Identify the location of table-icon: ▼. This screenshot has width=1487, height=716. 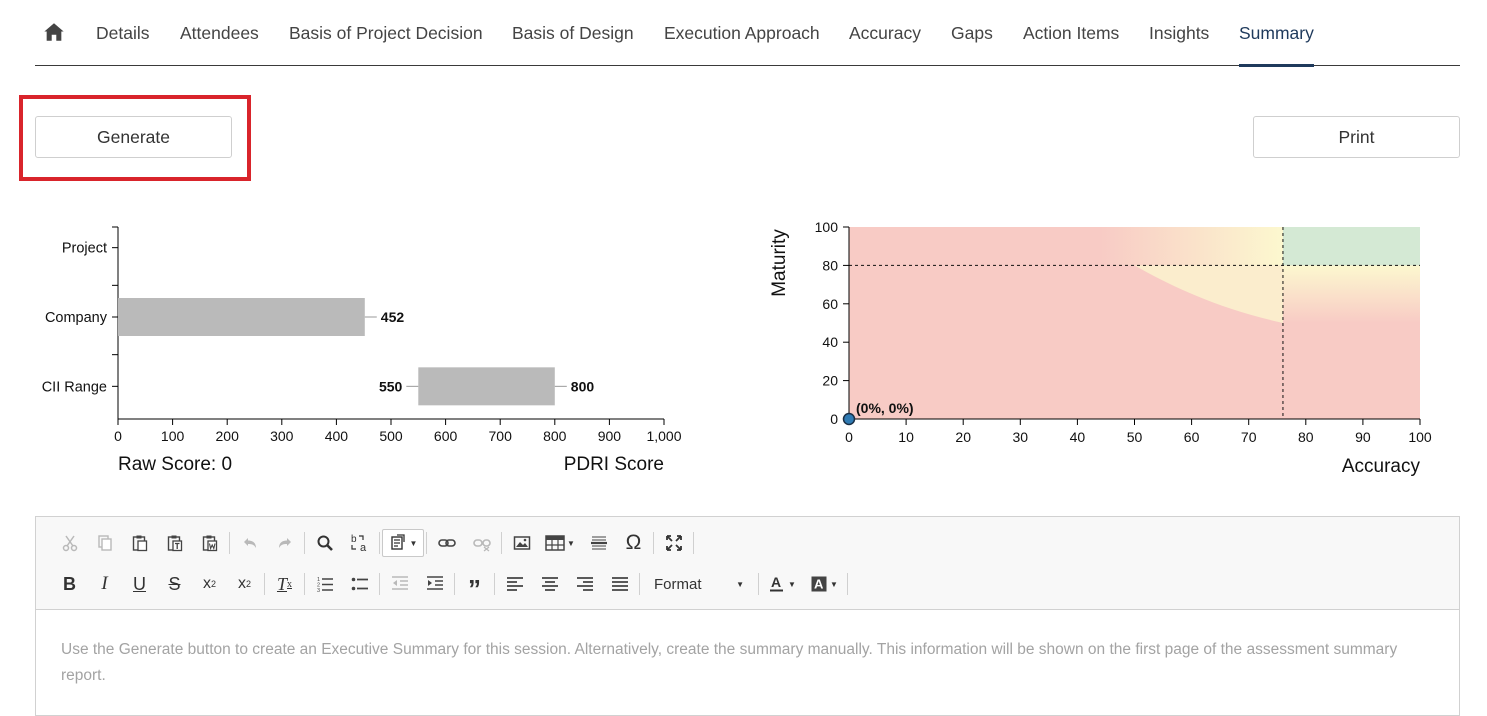
(560, 543).